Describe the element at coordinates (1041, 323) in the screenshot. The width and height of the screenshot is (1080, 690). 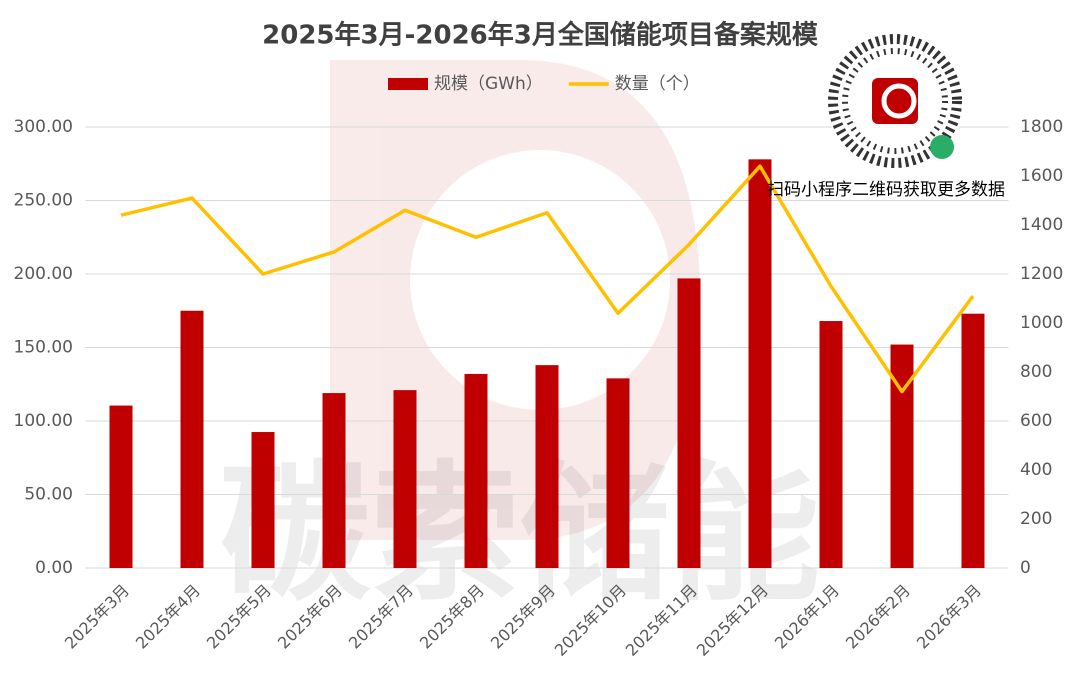
I see `y2-tick-label: 1000` at that location.